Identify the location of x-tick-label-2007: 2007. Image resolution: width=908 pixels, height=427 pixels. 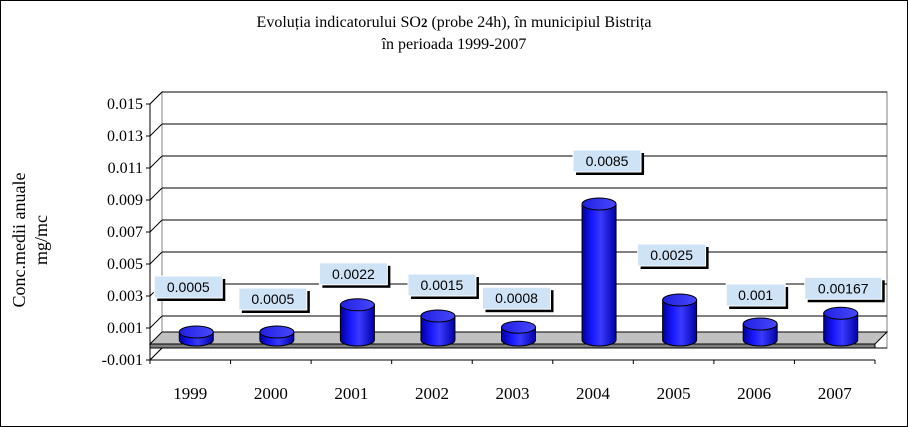
(835, 393).